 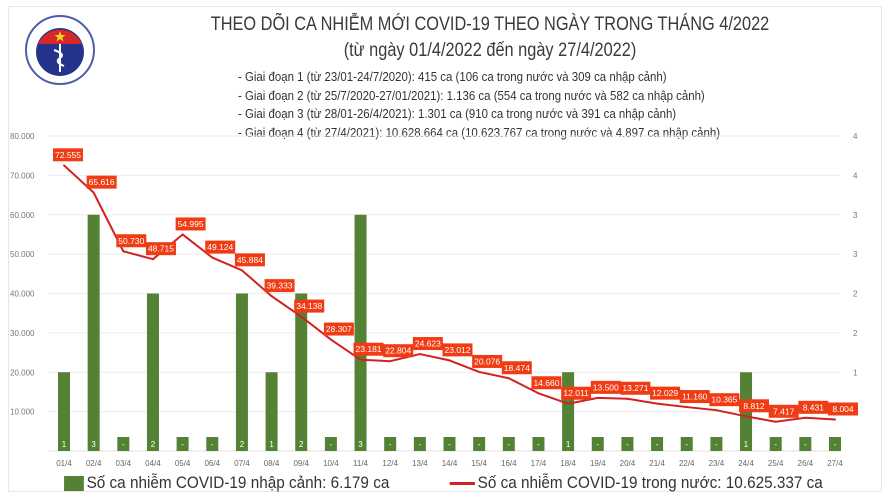 What do you see at coordinates (628, 463) in the screenshot?
I see `x-tick-label: 20/4` at bounding box center [628, 463].